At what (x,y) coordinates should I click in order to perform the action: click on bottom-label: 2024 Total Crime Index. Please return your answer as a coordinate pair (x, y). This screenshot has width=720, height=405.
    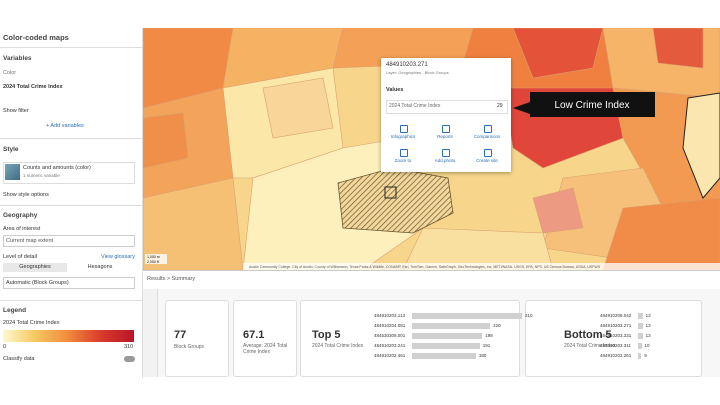
    Looking at the image, I should click on (590, 346).